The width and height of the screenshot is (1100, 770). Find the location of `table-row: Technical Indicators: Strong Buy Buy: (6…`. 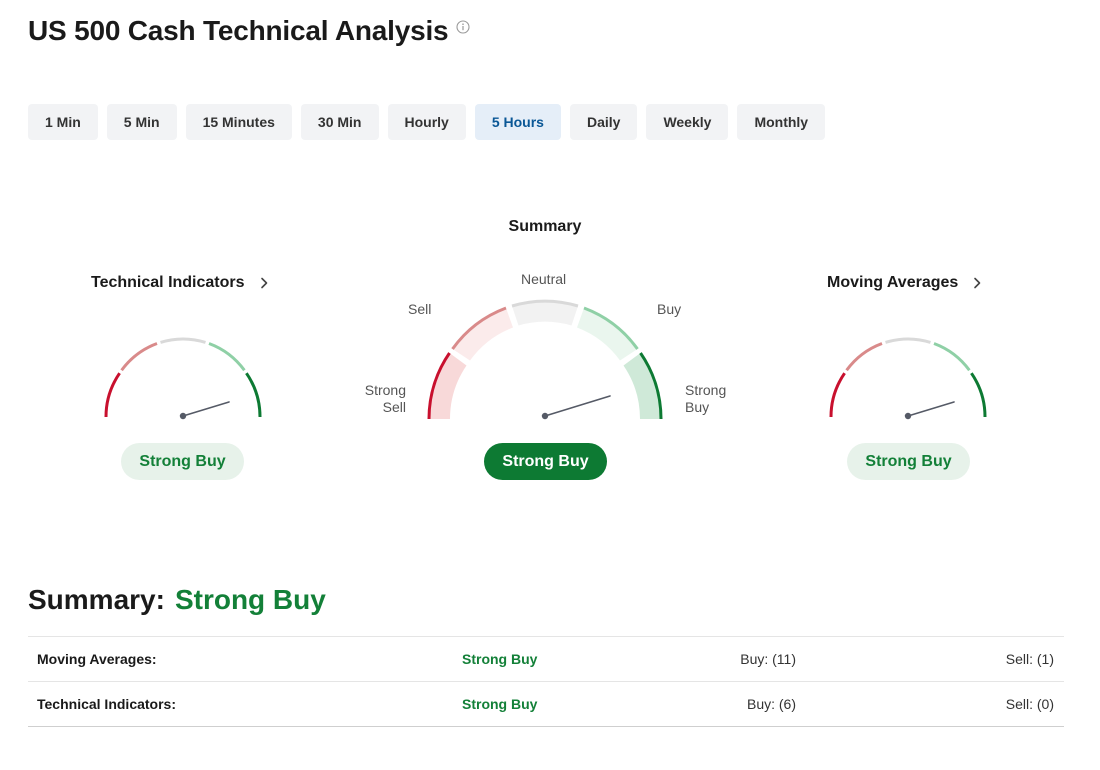

table-row: Technical Indicators: Strong Buy Buy: (6… is located at coordinates (546, 704).